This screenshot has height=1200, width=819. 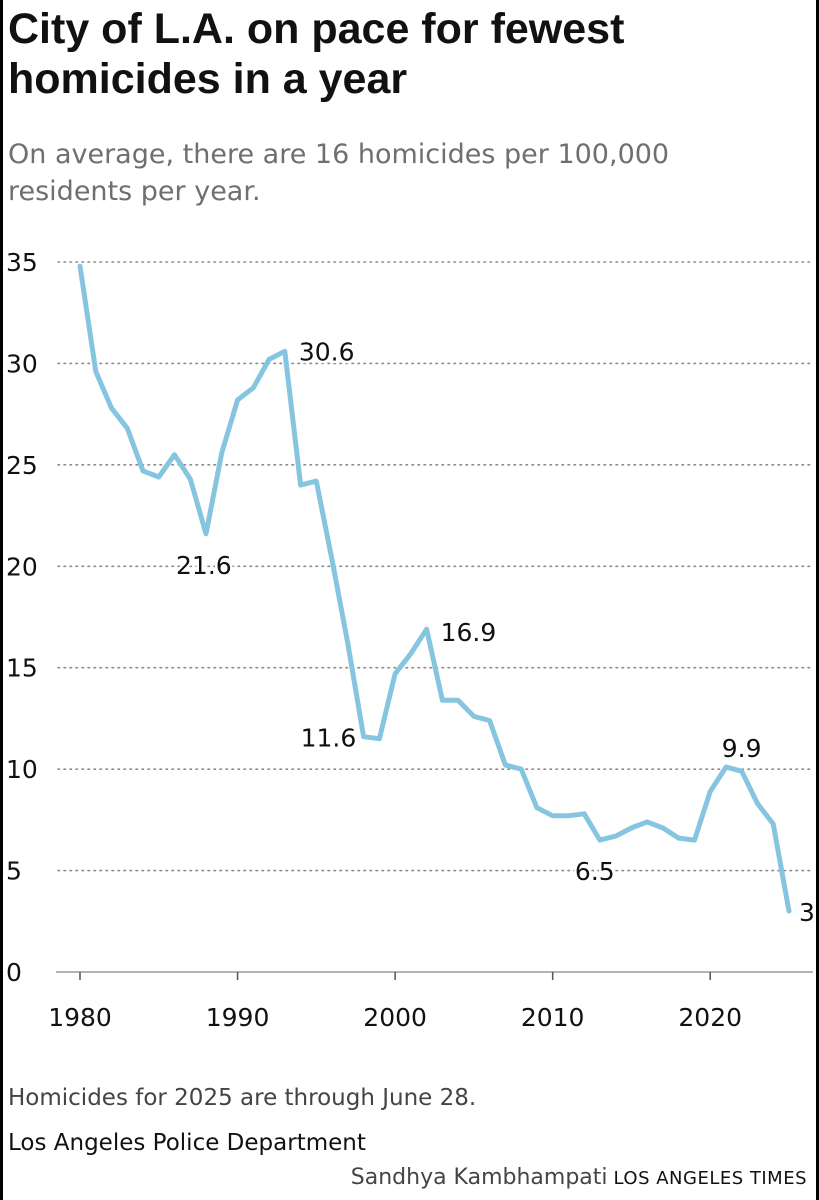 What do you see at coordinates (595, 871) in the screenshot?
I see `data-label: 6.5` at bounding box center [595, 871].